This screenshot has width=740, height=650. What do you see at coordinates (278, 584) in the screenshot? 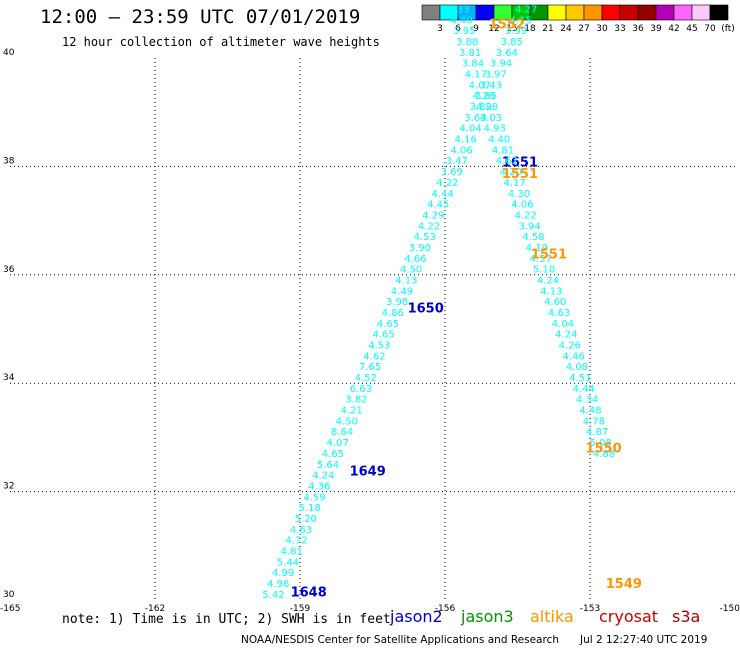
I see `wave-height-value: 4.96` at bounding box center [278, 584].